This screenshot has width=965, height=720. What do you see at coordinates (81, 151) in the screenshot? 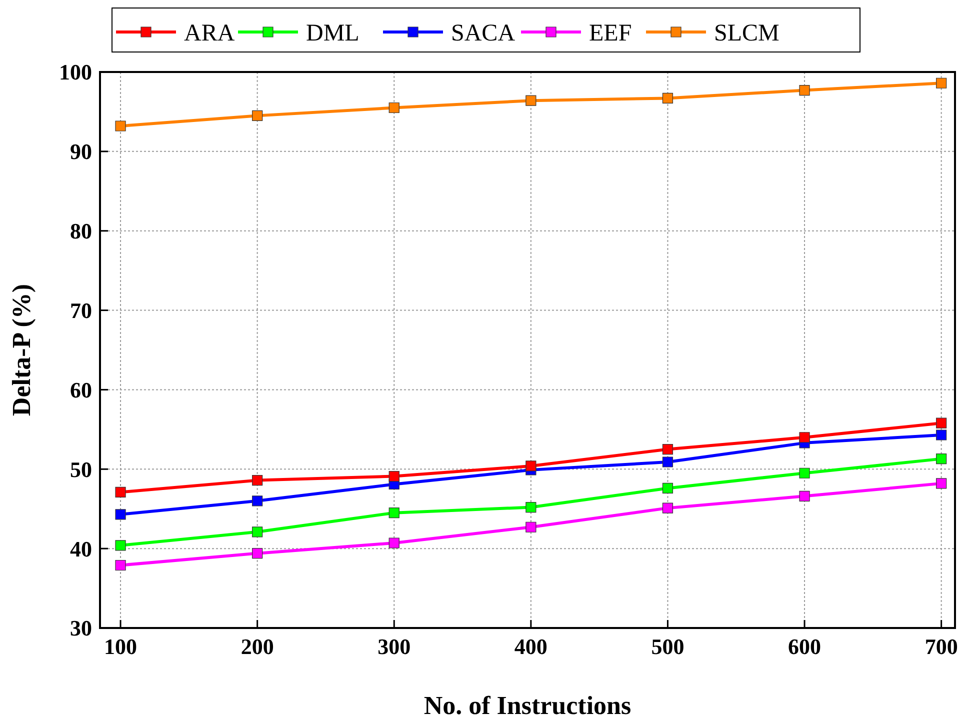
I see `y-tick-label: 90` at bounding box center [81, 151].